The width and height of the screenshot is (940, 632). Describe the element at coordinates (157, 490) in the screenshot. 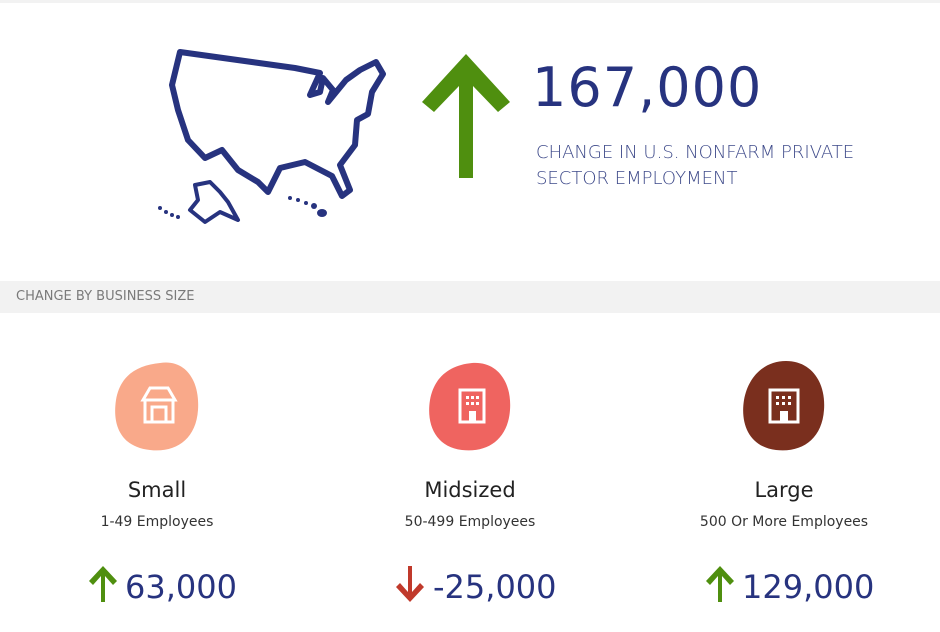

I see `size-name: Small` at that location.